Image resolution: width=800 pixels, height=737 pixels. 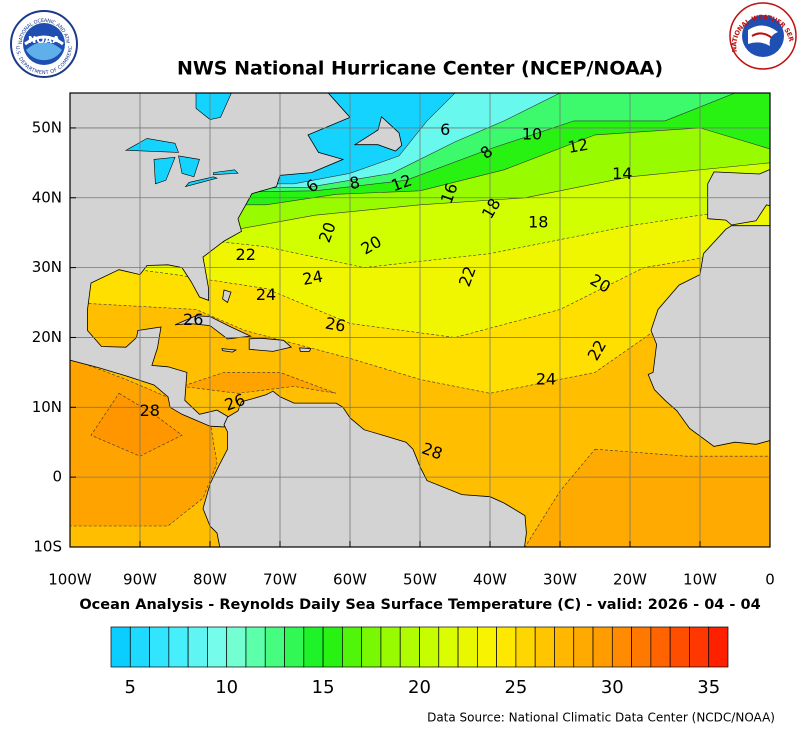 What do you see at coordinates (622, 173) in the screenshot?
I see `contour-label: 14` at bounding box center [622, 173].